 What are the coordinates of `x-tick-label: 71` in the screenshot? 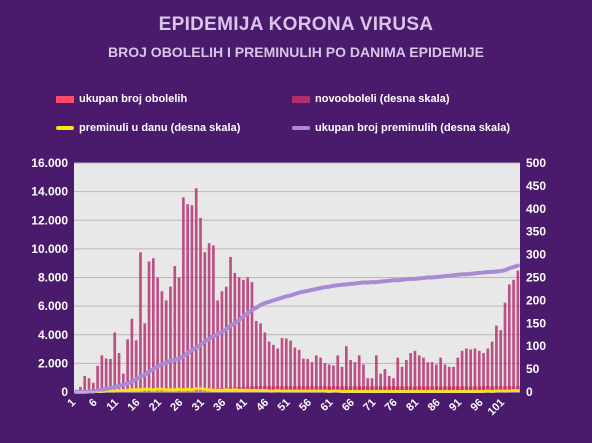 It's located at (369, 405).